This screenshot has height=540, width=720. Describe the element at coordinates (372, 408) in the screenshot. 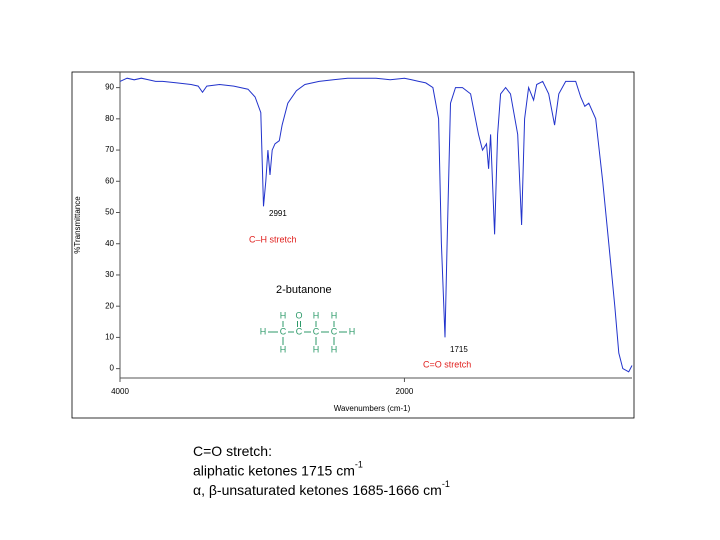

I see `x-axis-title: Wavenumbers (cm-1)` at that location.